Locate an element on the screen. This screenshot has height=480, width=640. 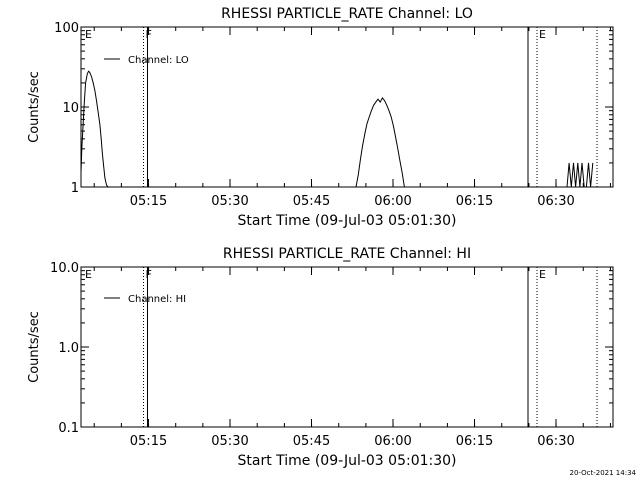
y-tick-label: 1 is located at coordinates (75, 188).